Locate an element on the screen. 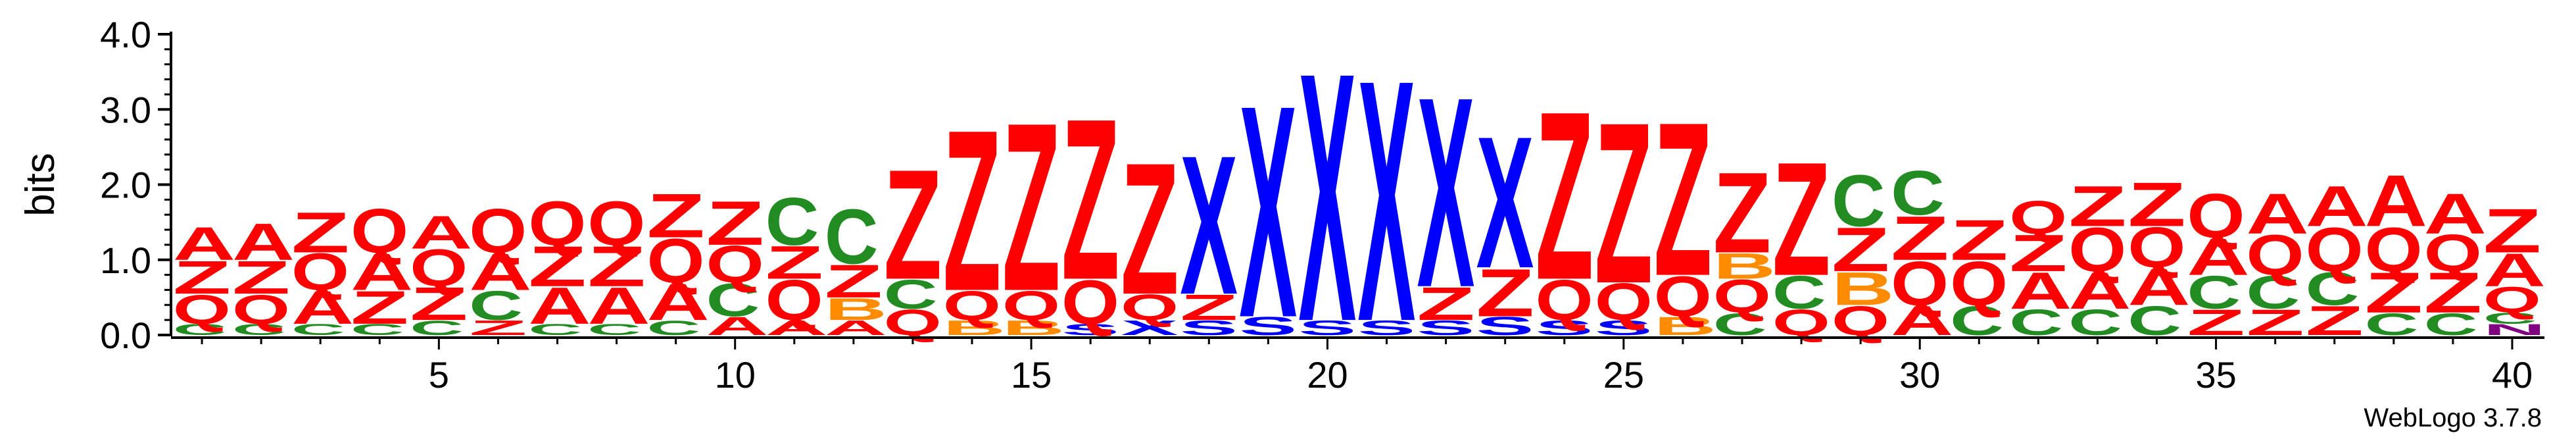 This screenshot has width=2576, height=439. logo-glyph-a-pos-10: A is located at coordinates (738, 325).